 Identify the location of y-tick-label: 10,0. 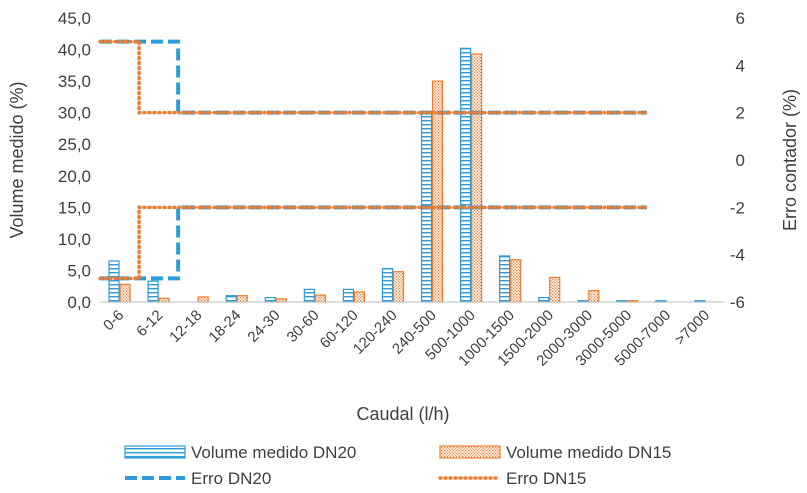
(74, 239).